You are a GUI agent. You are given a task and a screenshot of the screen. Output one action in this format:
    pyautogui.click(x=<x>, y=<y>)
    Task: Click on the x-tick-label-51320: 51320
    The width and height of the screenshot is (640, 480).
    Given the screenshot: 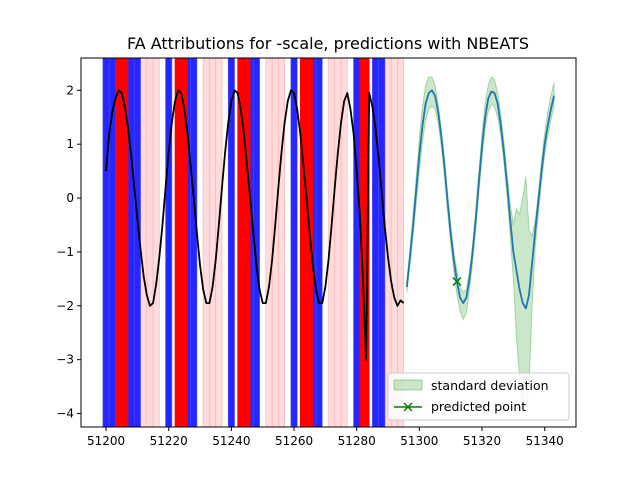 What is the action you would take?
    pyautogui.click(x=482, y=441)
    